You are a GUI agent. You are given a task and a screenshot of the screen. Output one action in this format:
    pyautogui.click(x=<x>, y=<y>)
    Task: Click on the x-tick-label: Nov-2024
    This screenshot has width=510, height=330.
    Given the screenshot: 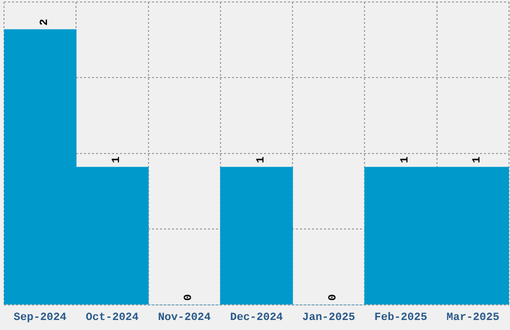 What is the action you would take?
    pyautogui.click(x=185, y=318)
    